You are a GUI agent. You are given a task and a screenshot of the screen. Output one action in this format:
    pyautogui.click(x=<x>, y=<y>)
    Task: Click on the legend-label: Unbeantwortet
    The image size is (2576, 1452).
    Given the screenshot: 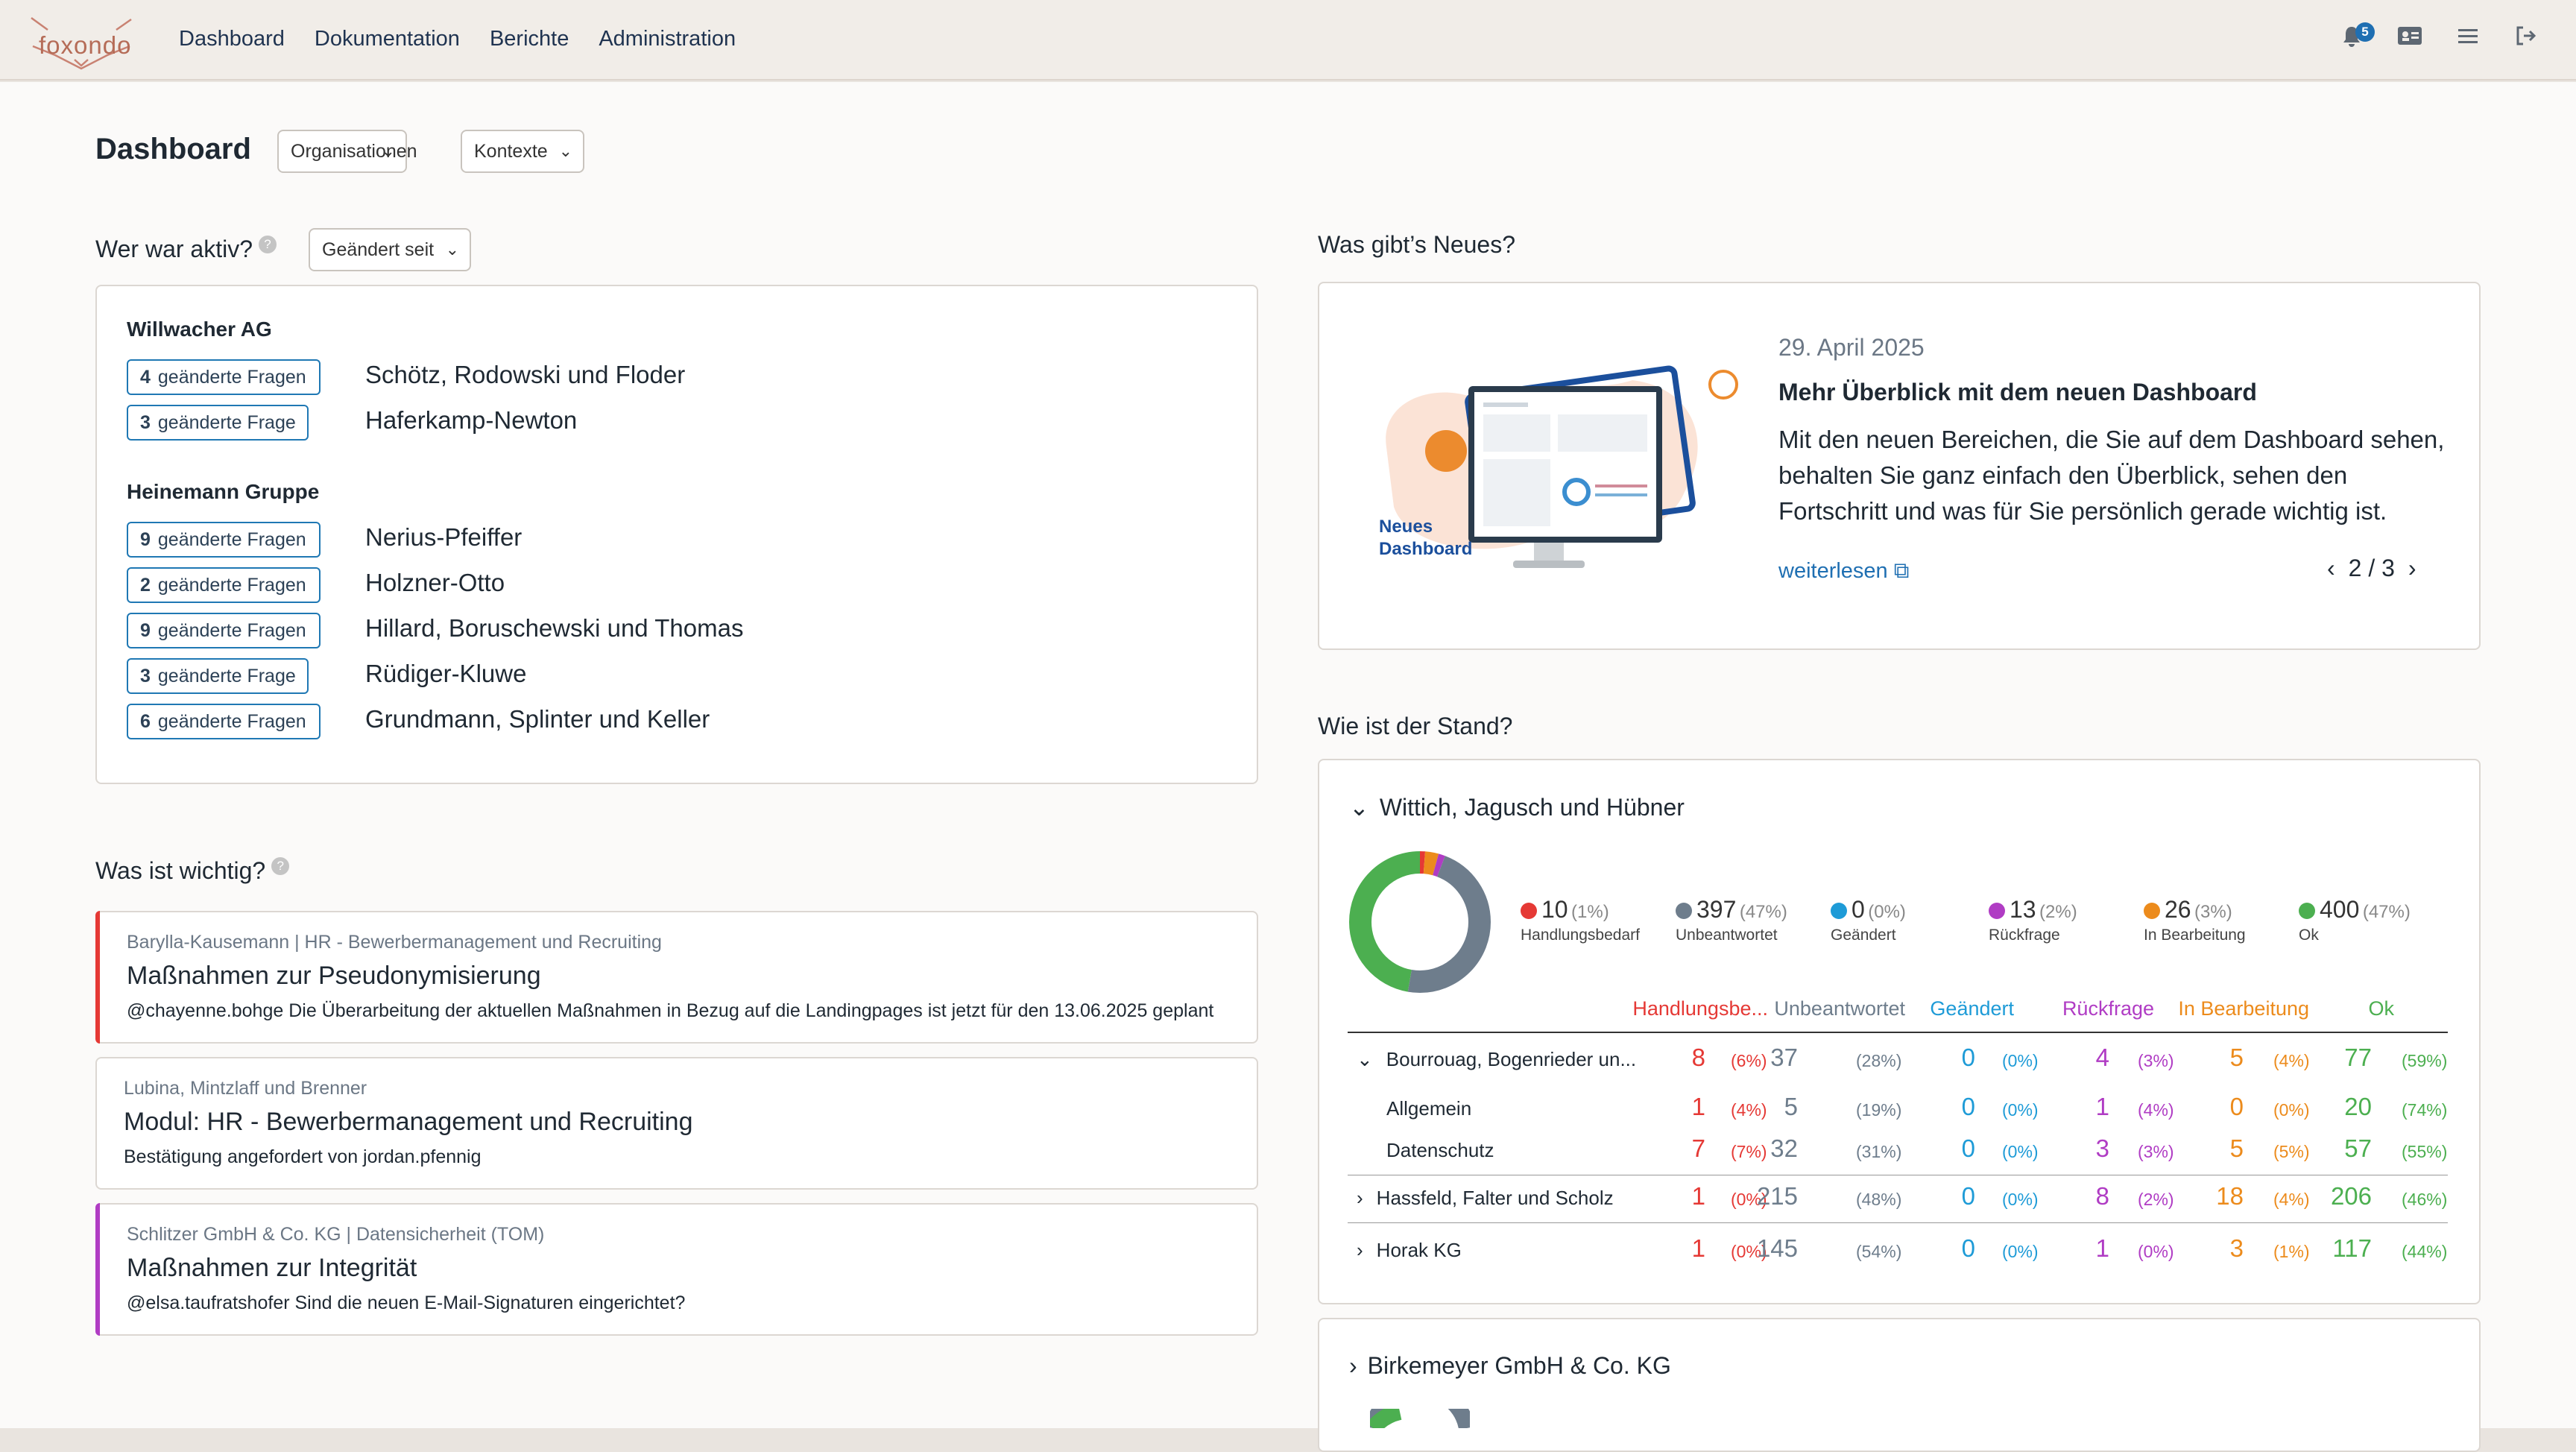 What is the action you would take?
    pyautogui.click(x=1727, y=935)
    